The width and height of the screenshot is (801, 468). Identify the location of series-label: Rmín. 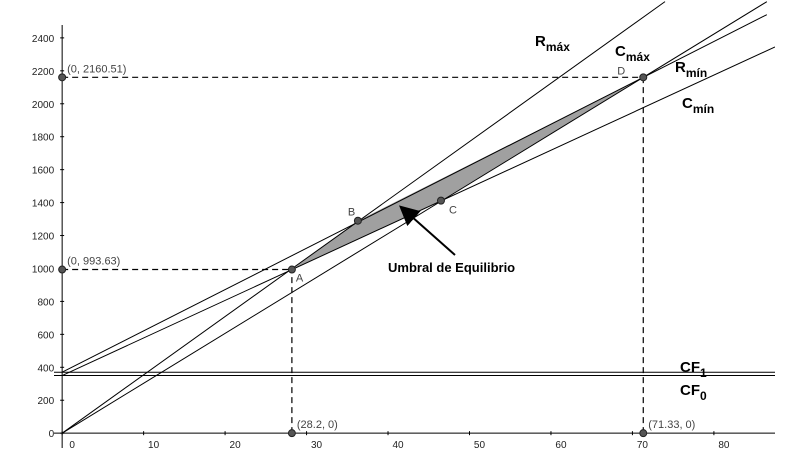
(691, 69).